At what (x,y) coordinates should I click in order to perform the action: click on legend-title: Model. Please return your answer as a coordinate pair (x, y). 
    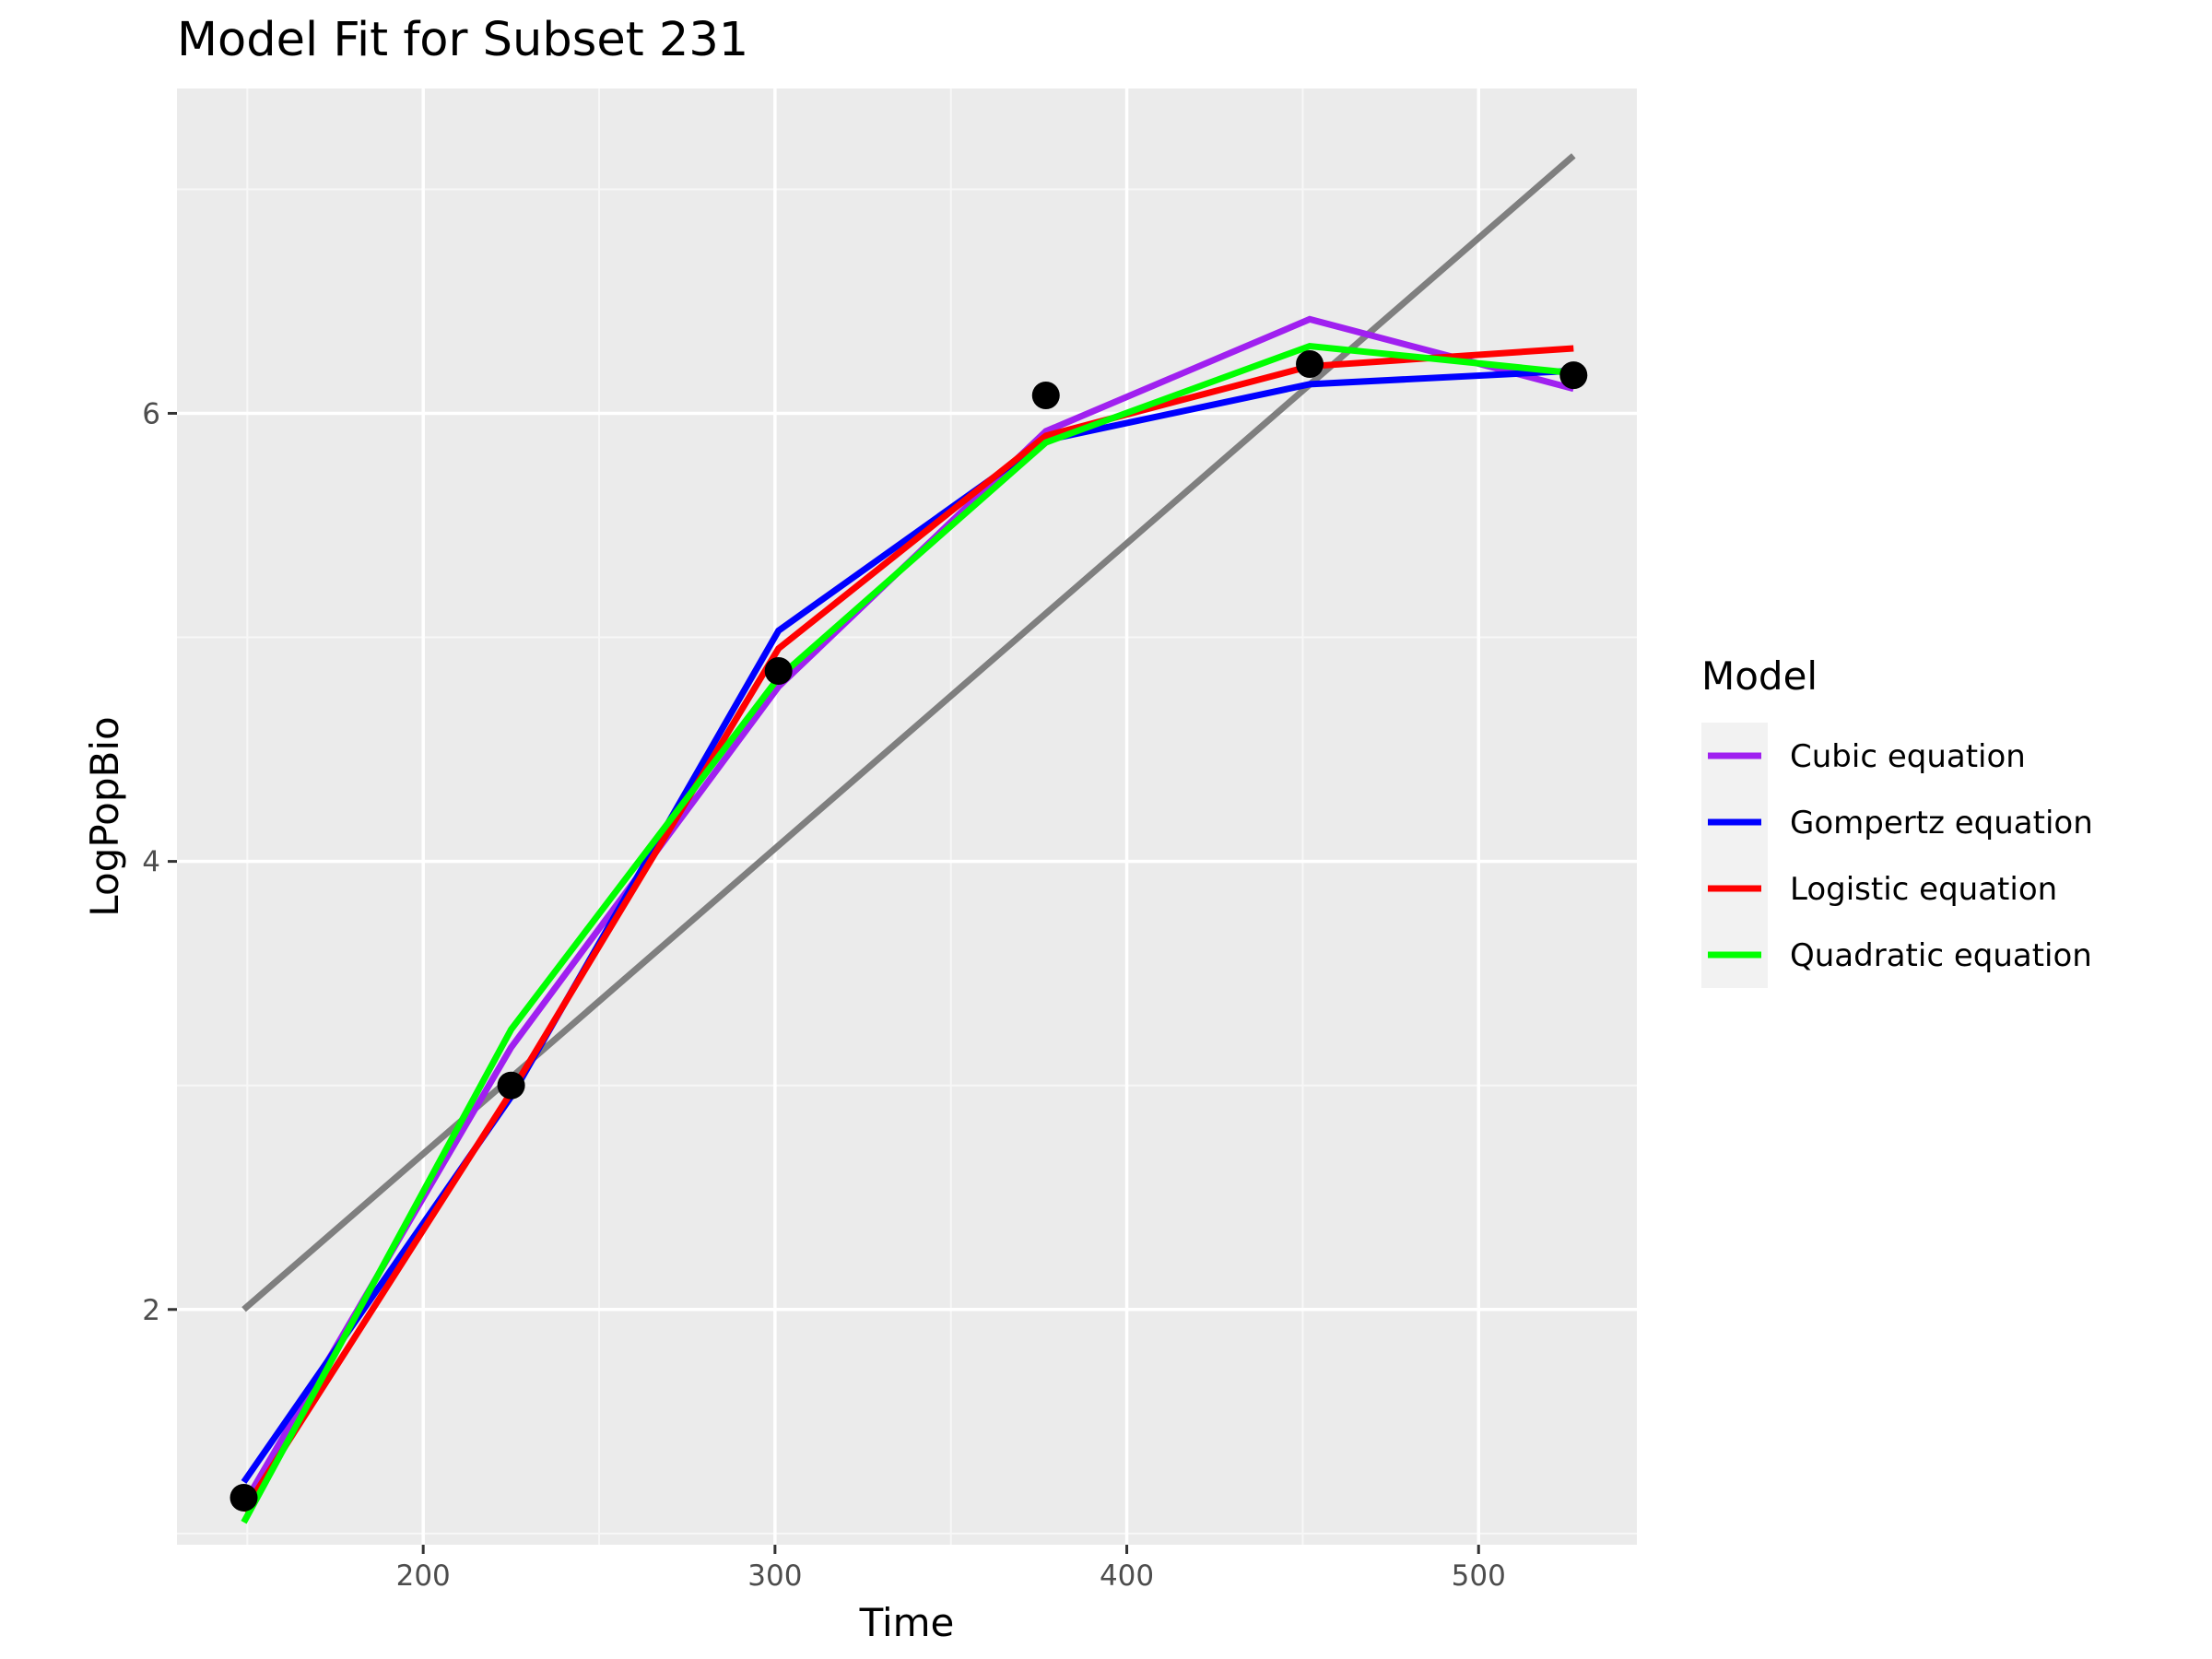
    Looking at the image, I should click on (1759, 676).